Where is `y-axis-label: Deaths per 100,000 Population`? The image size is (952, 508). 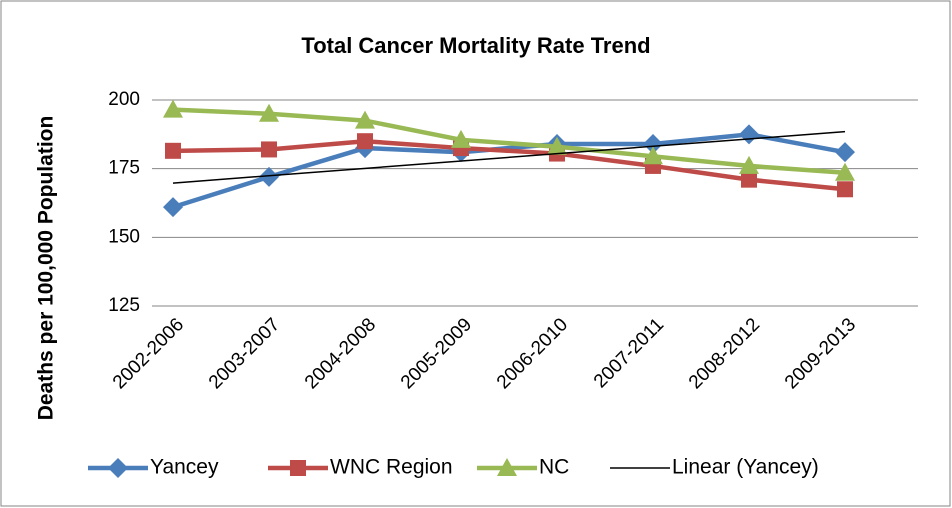
y-axis-label: Deaths per 100,000 Population is located at coordinates (46, 268).